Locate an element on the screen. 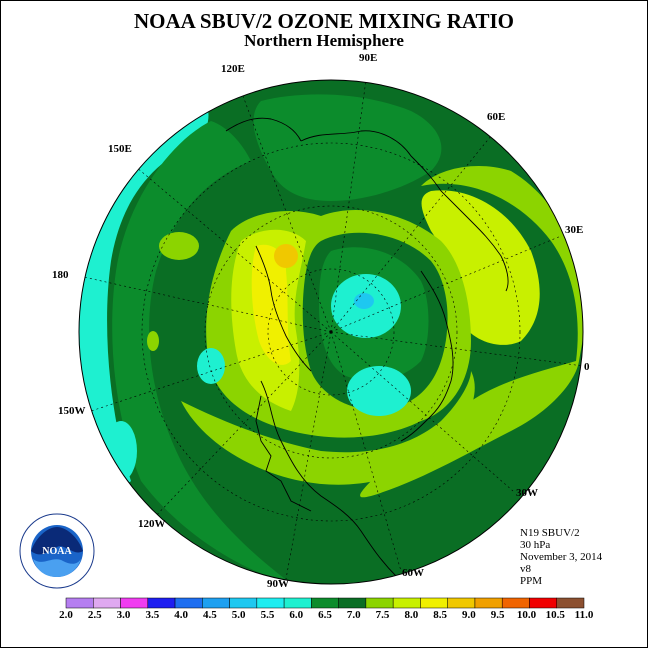  colorbar-tick-label: 8.0 is located at coordinates (411, 615).